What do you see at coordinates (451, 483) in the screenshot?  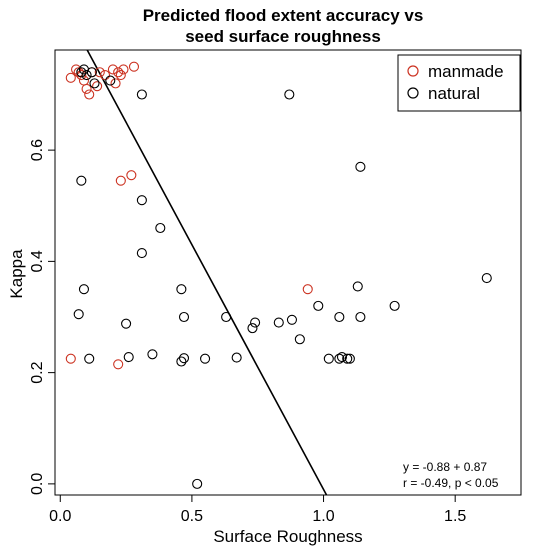 I see `regression-stats: r = -0.49, p < 0.05` at bounding box center [451, 483].